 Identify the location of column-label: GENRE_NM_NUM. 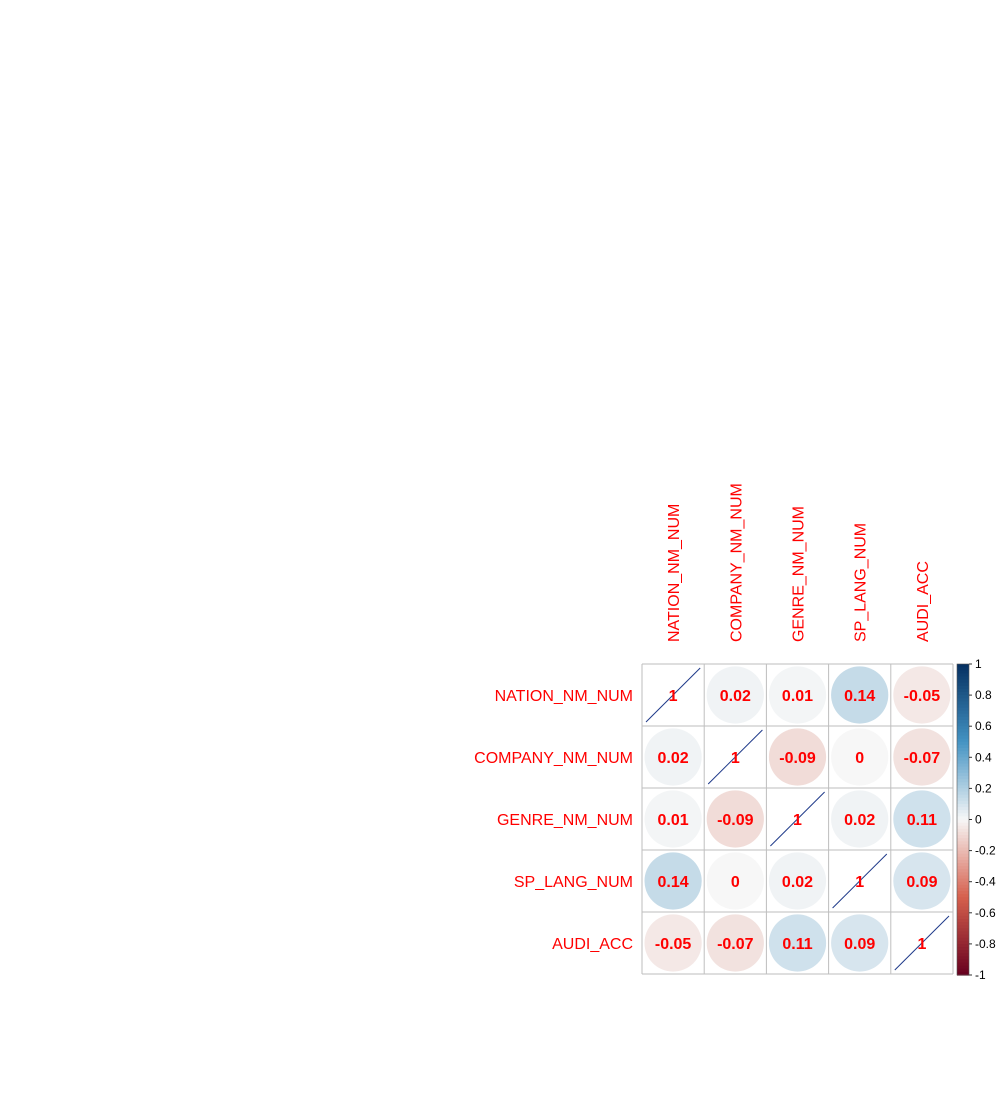
(799, 574).